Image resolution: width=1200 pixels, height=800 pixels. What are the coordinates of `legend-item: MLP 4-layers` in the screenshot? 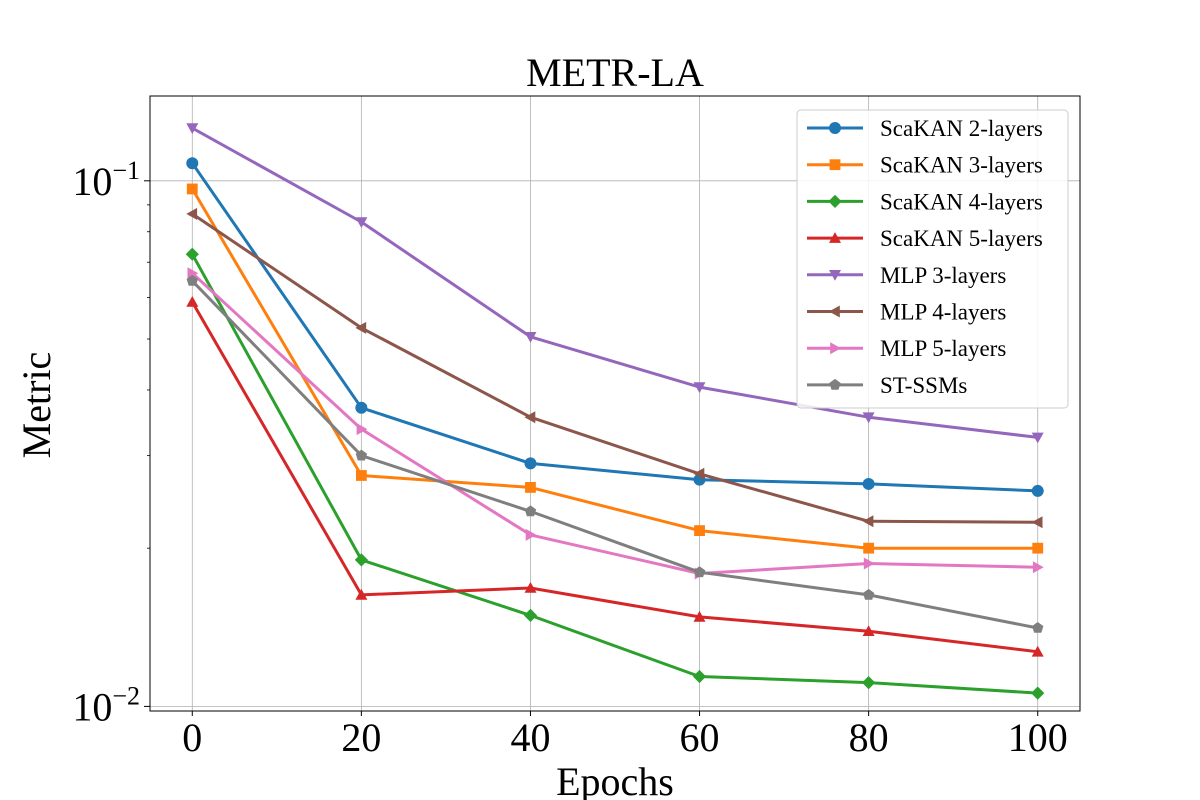 It's located at (906, 312).